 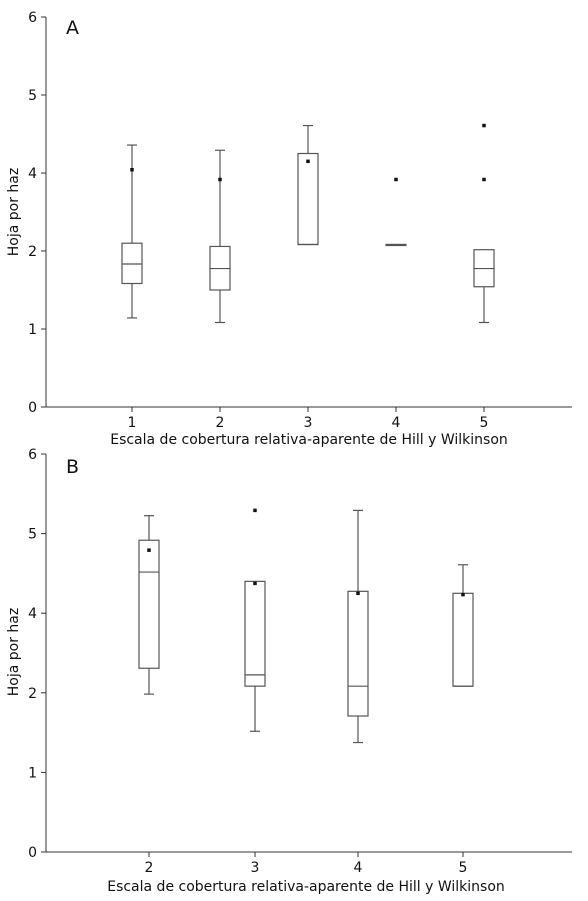 I want to click on panel-b-y-axis-label: Hoja por haz, so click(x=14, y=652).